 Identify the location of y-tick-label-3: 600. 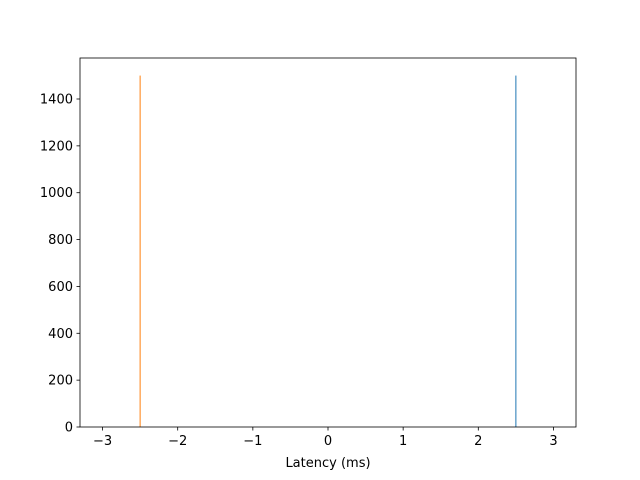
(60, 287).